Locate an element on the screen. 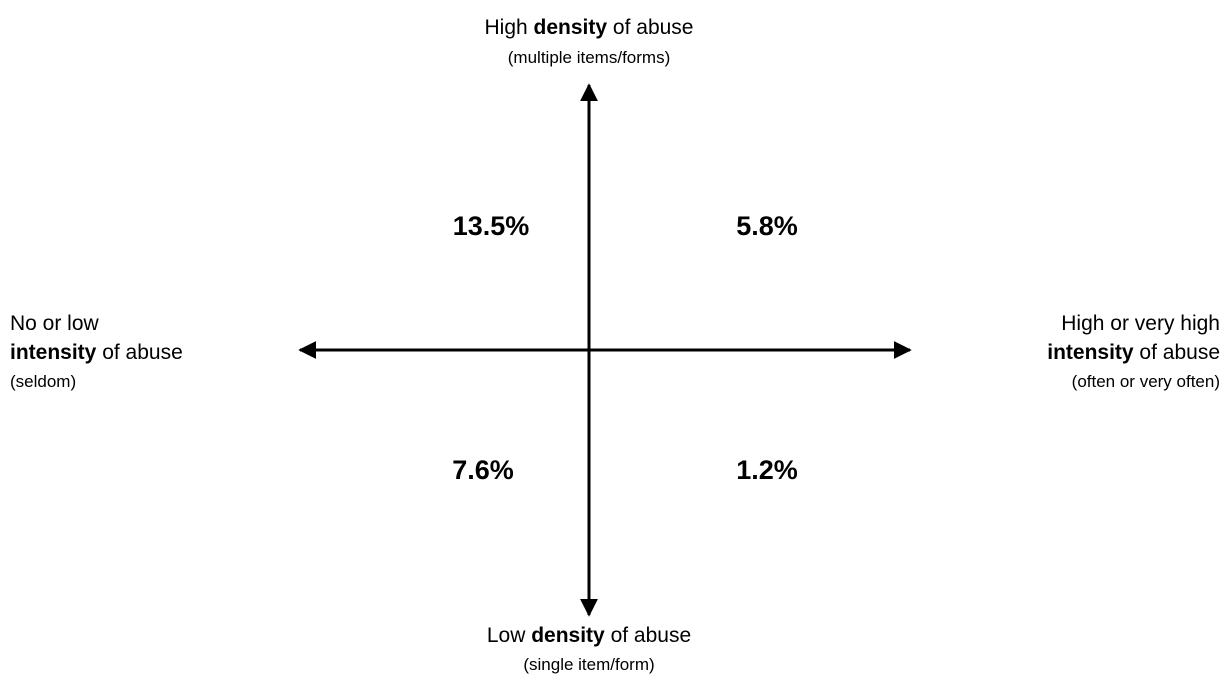  left-sublabel: (seldom) is located at coordinates (43, 381).